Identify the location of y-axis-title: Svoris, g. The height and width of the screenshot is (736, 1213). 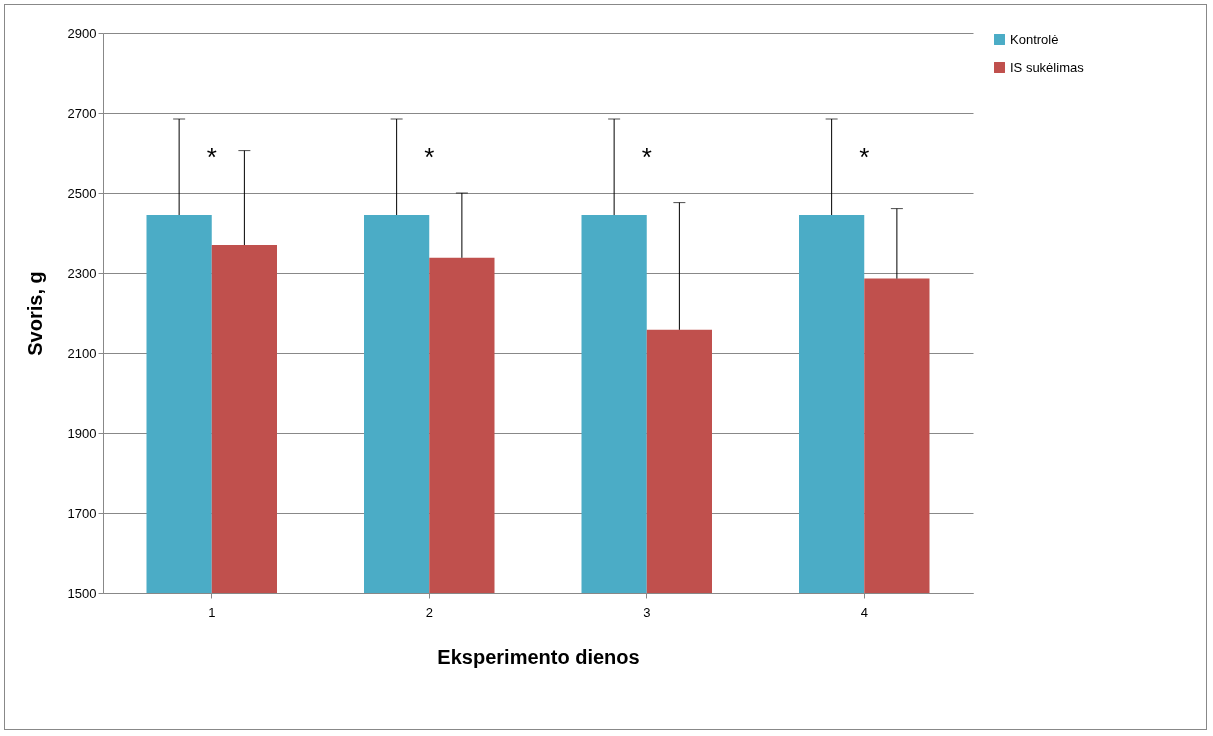
(34, 313).